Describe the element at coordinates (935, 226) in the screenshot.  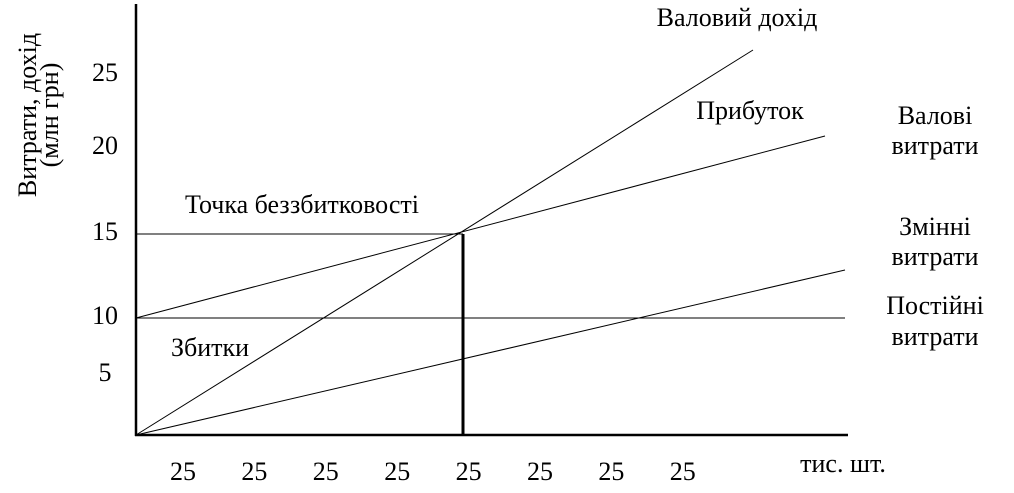
I see `annotation: Змінні` at that location.